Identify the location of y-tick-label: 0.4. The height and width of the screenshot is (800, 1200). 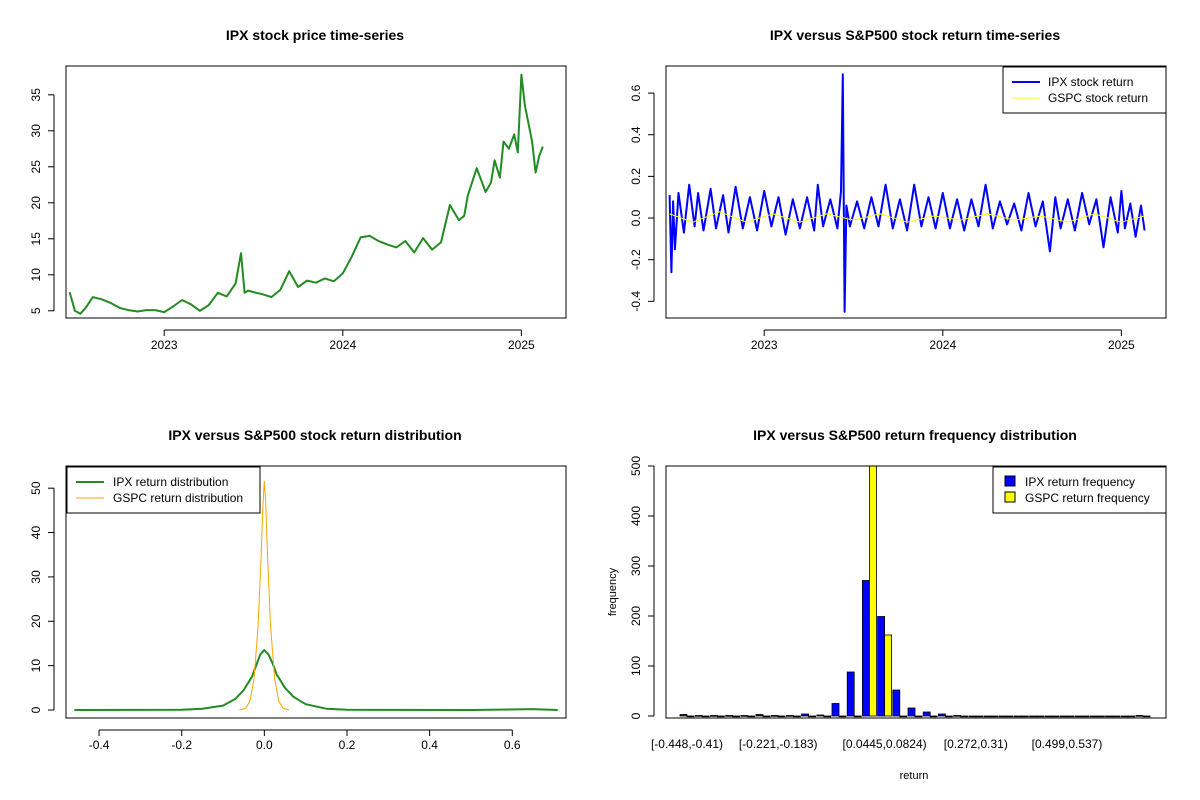
(636, 134).